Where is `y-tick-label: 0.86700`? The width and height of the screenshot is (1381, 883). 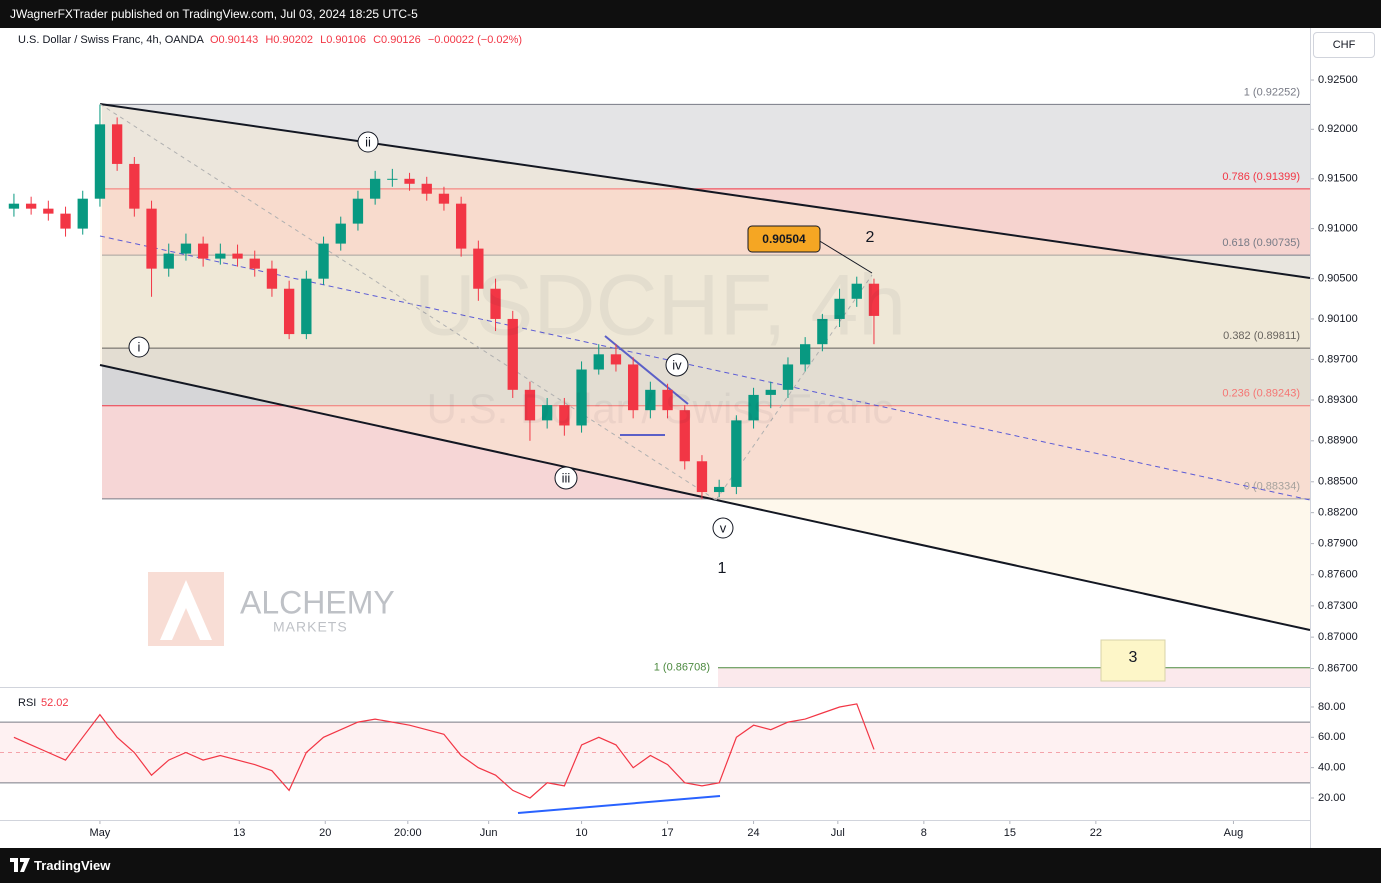 y-tick-label: 0.86700 is located at coordinates (1338, 668).